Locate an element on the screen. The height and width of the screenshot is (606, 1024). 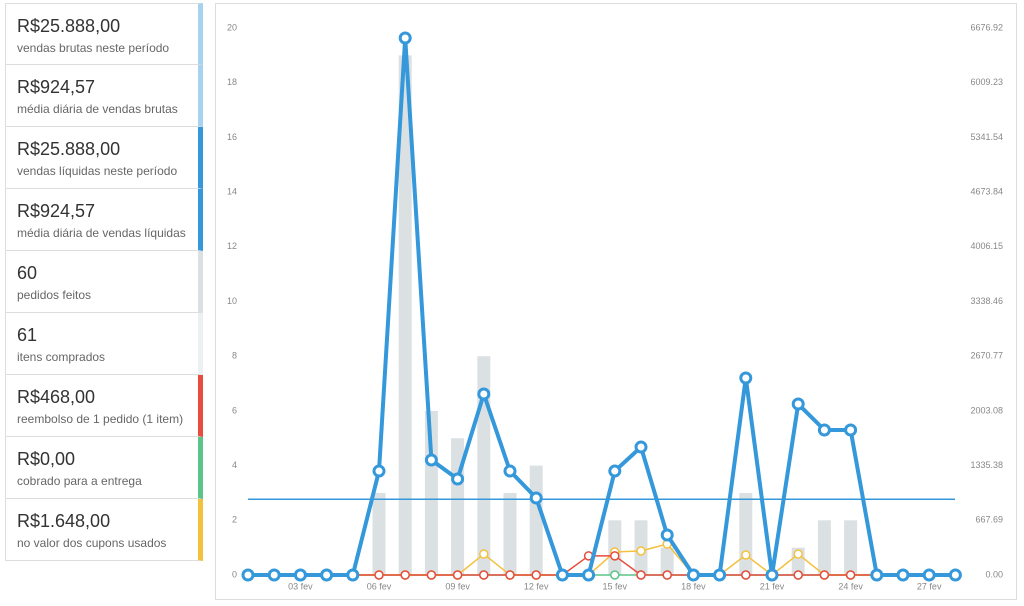
x-tick-label: 24 fev is located at coordinates (850, 586).